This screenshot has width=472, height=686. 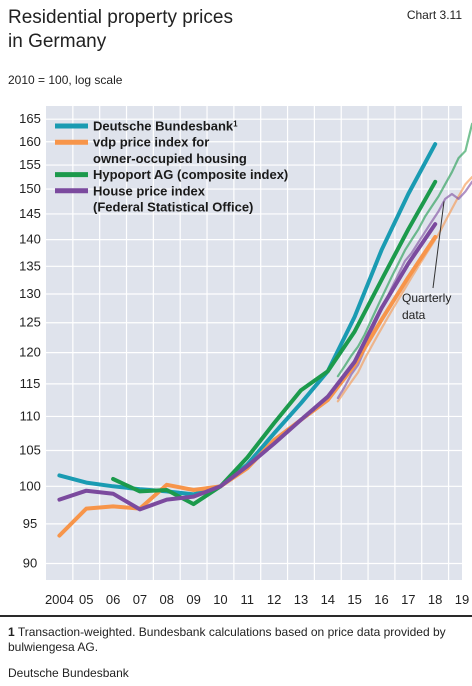 What do you see at coordinates (435, 599) in the screenshot?
I see `x-tick-label-18: 18` at bounding box center [435, 599].